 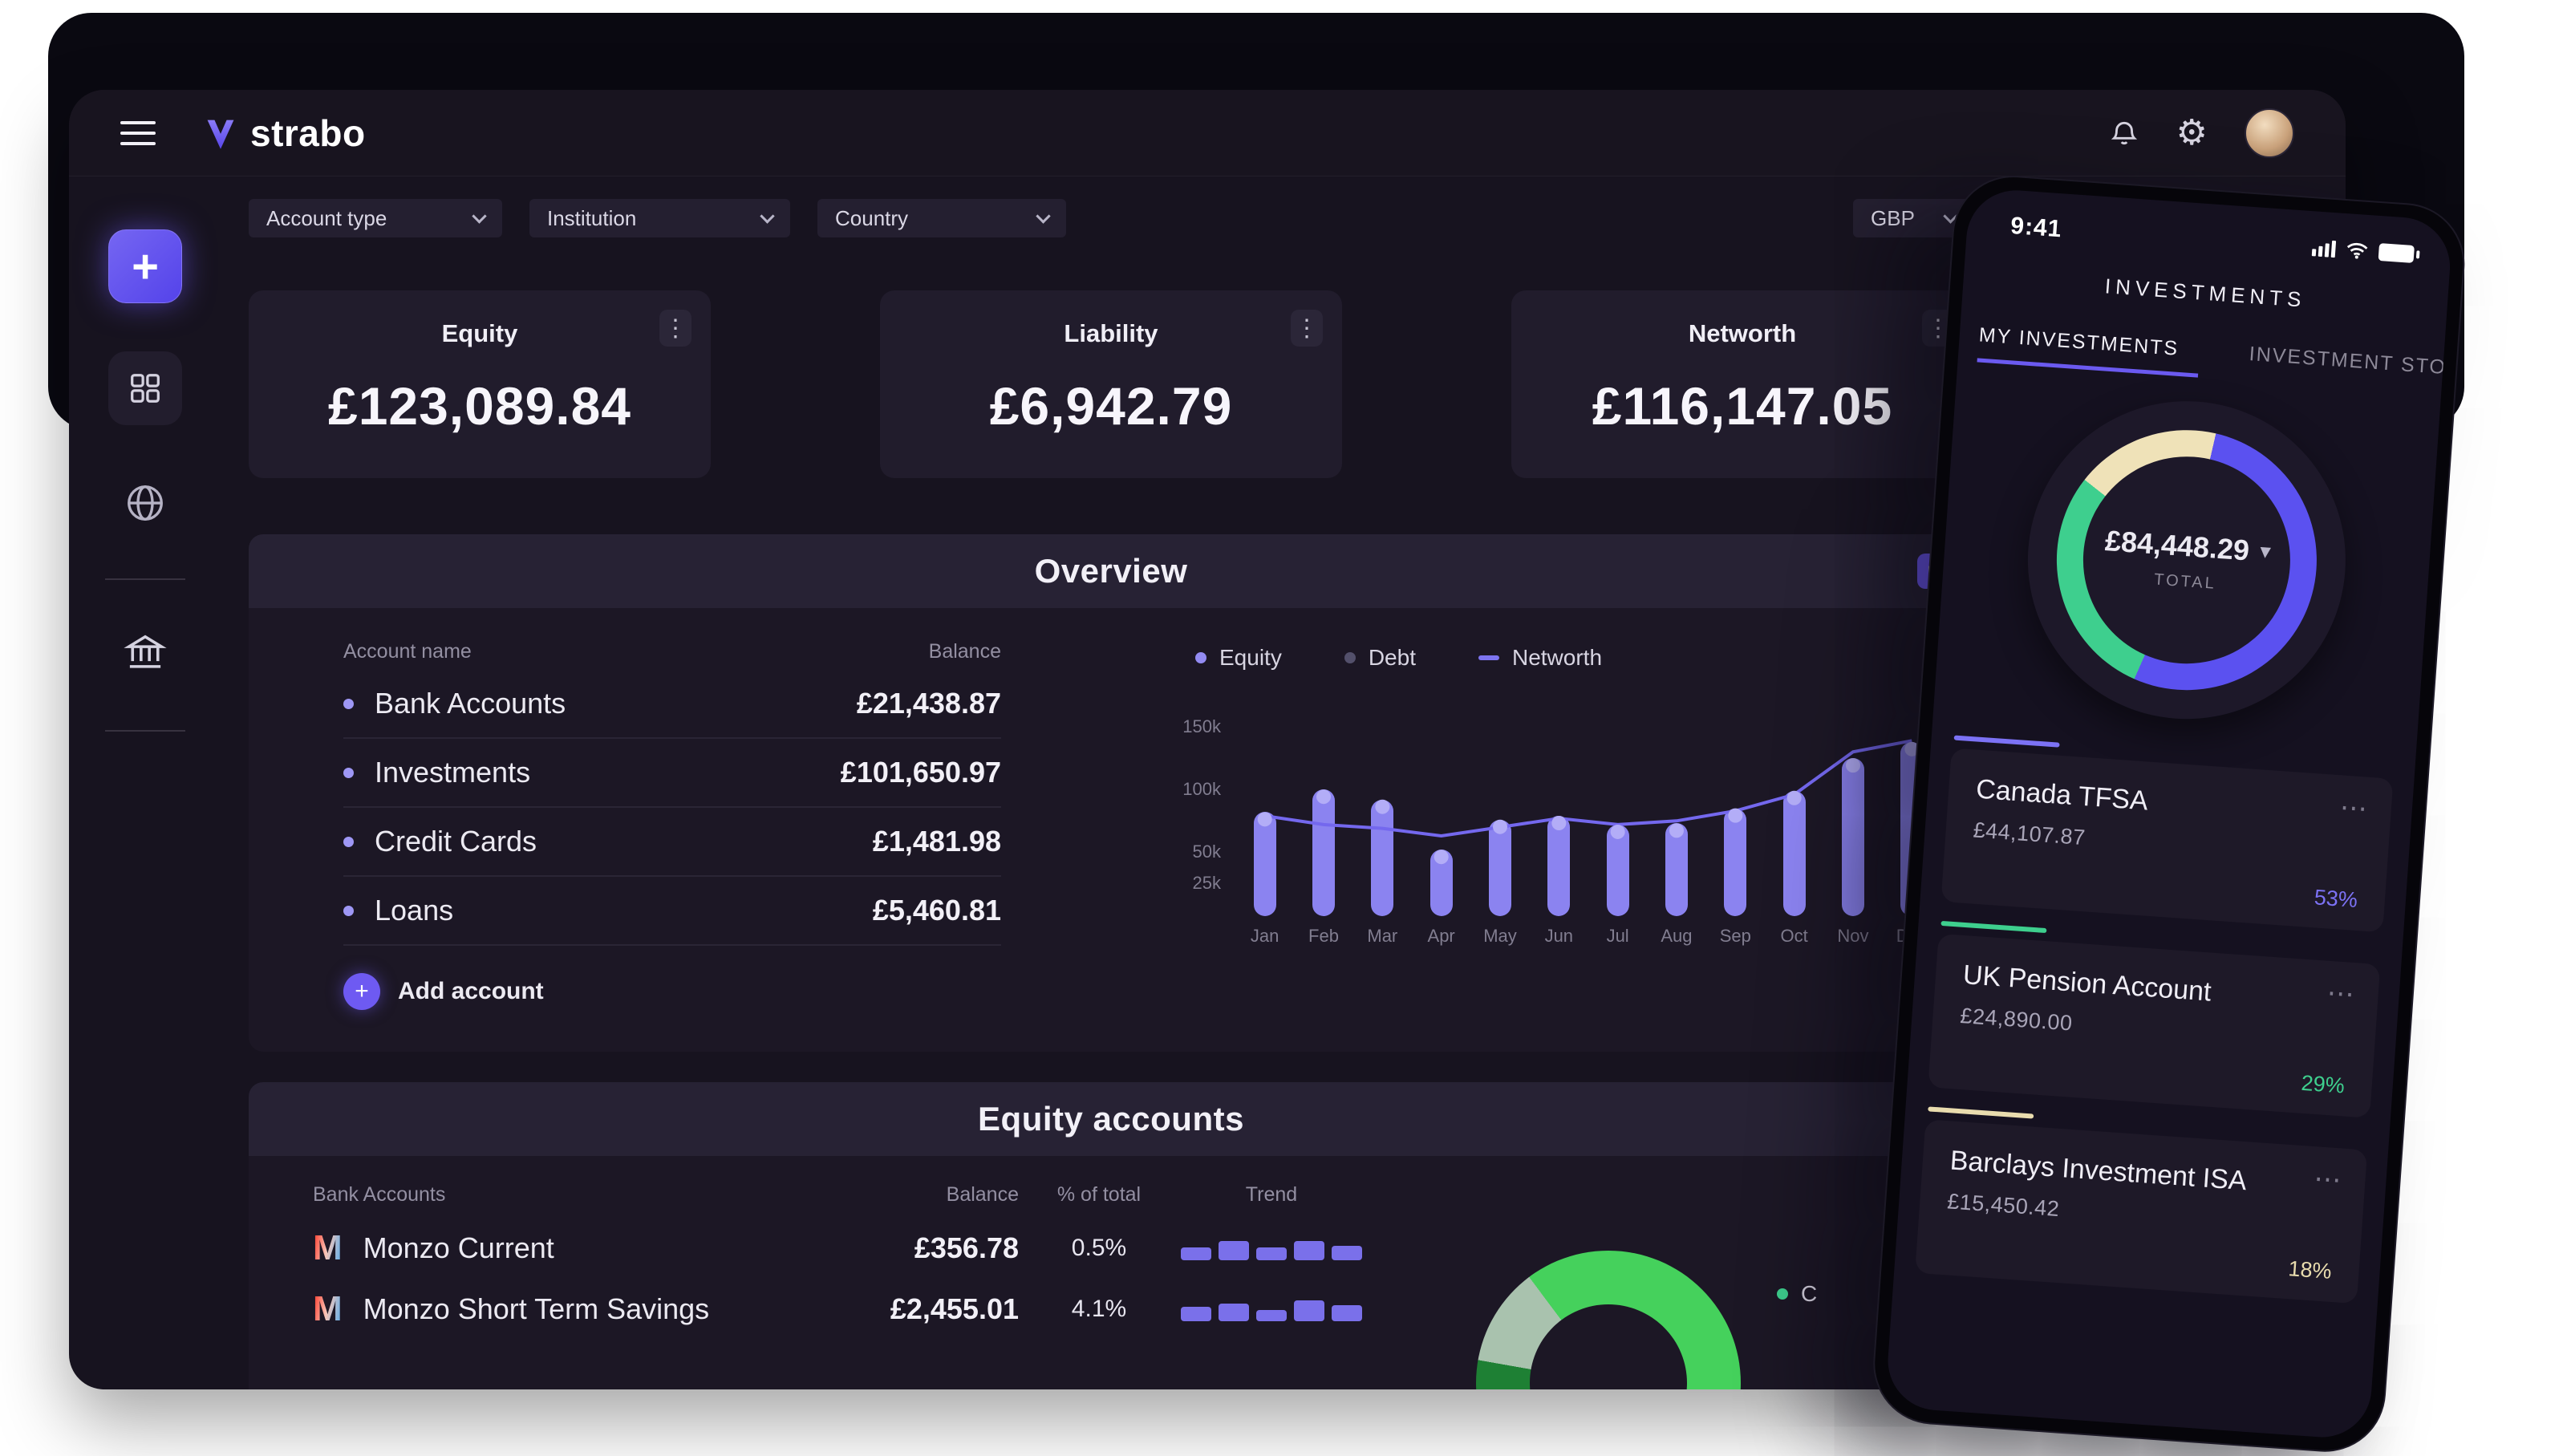 I want to click on sidebar-divider, so click(x=145, y=731).